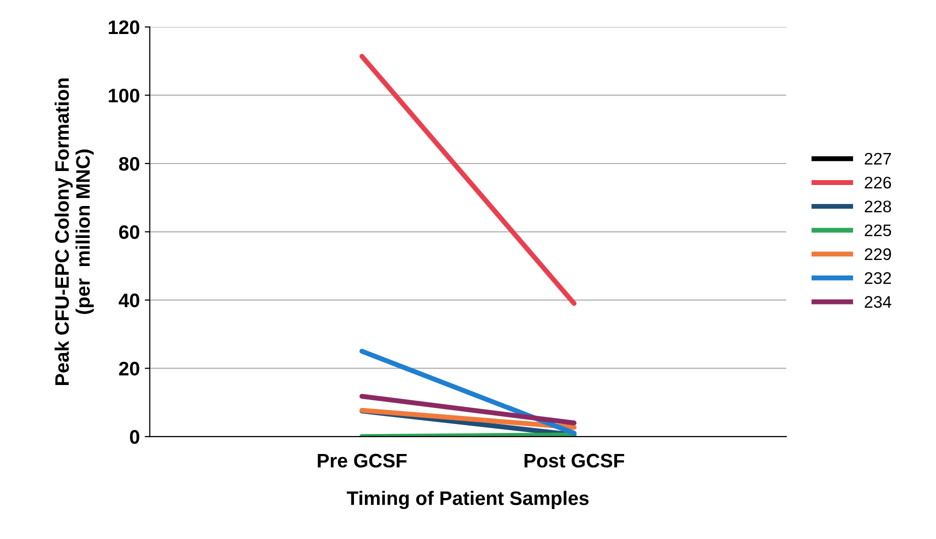 This screenshot has width=936, height=539. Describe the element at coordinates (124, 95) in the screenshot. I see `y-tick-label: 100` at that location.